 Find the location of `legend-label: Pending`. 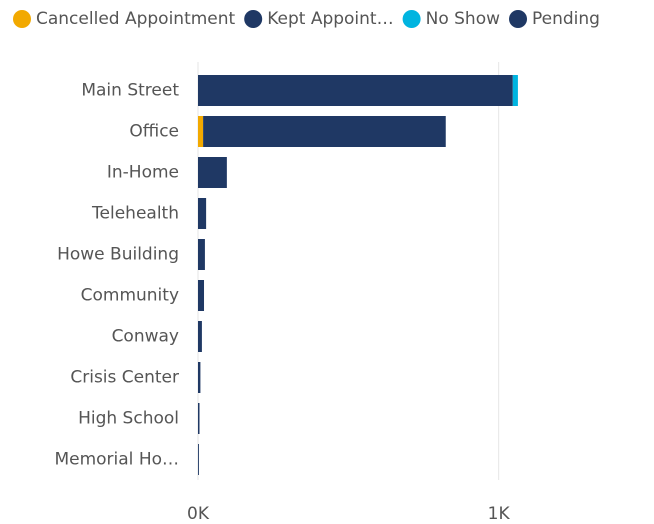

legend-label: Pending is located at coordinates (566, 19).